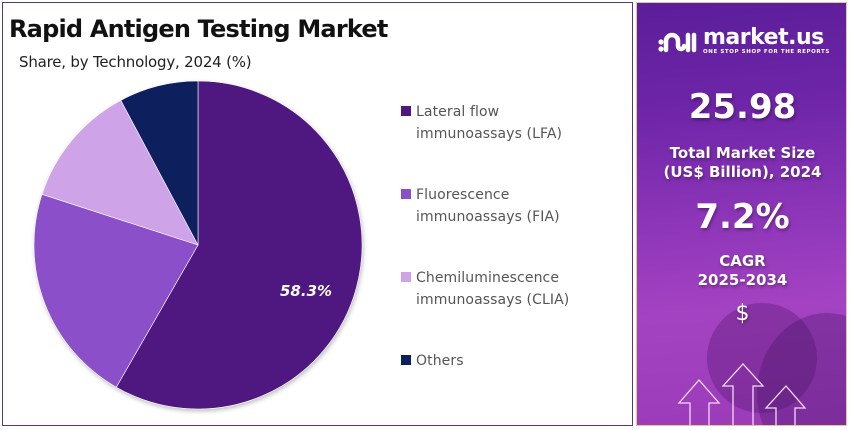 The height and width of the screenshot is (430, 850). Describe the element at coordinates (742, 394) in the screenshot. I see `growth-arrows-icon` at that location.